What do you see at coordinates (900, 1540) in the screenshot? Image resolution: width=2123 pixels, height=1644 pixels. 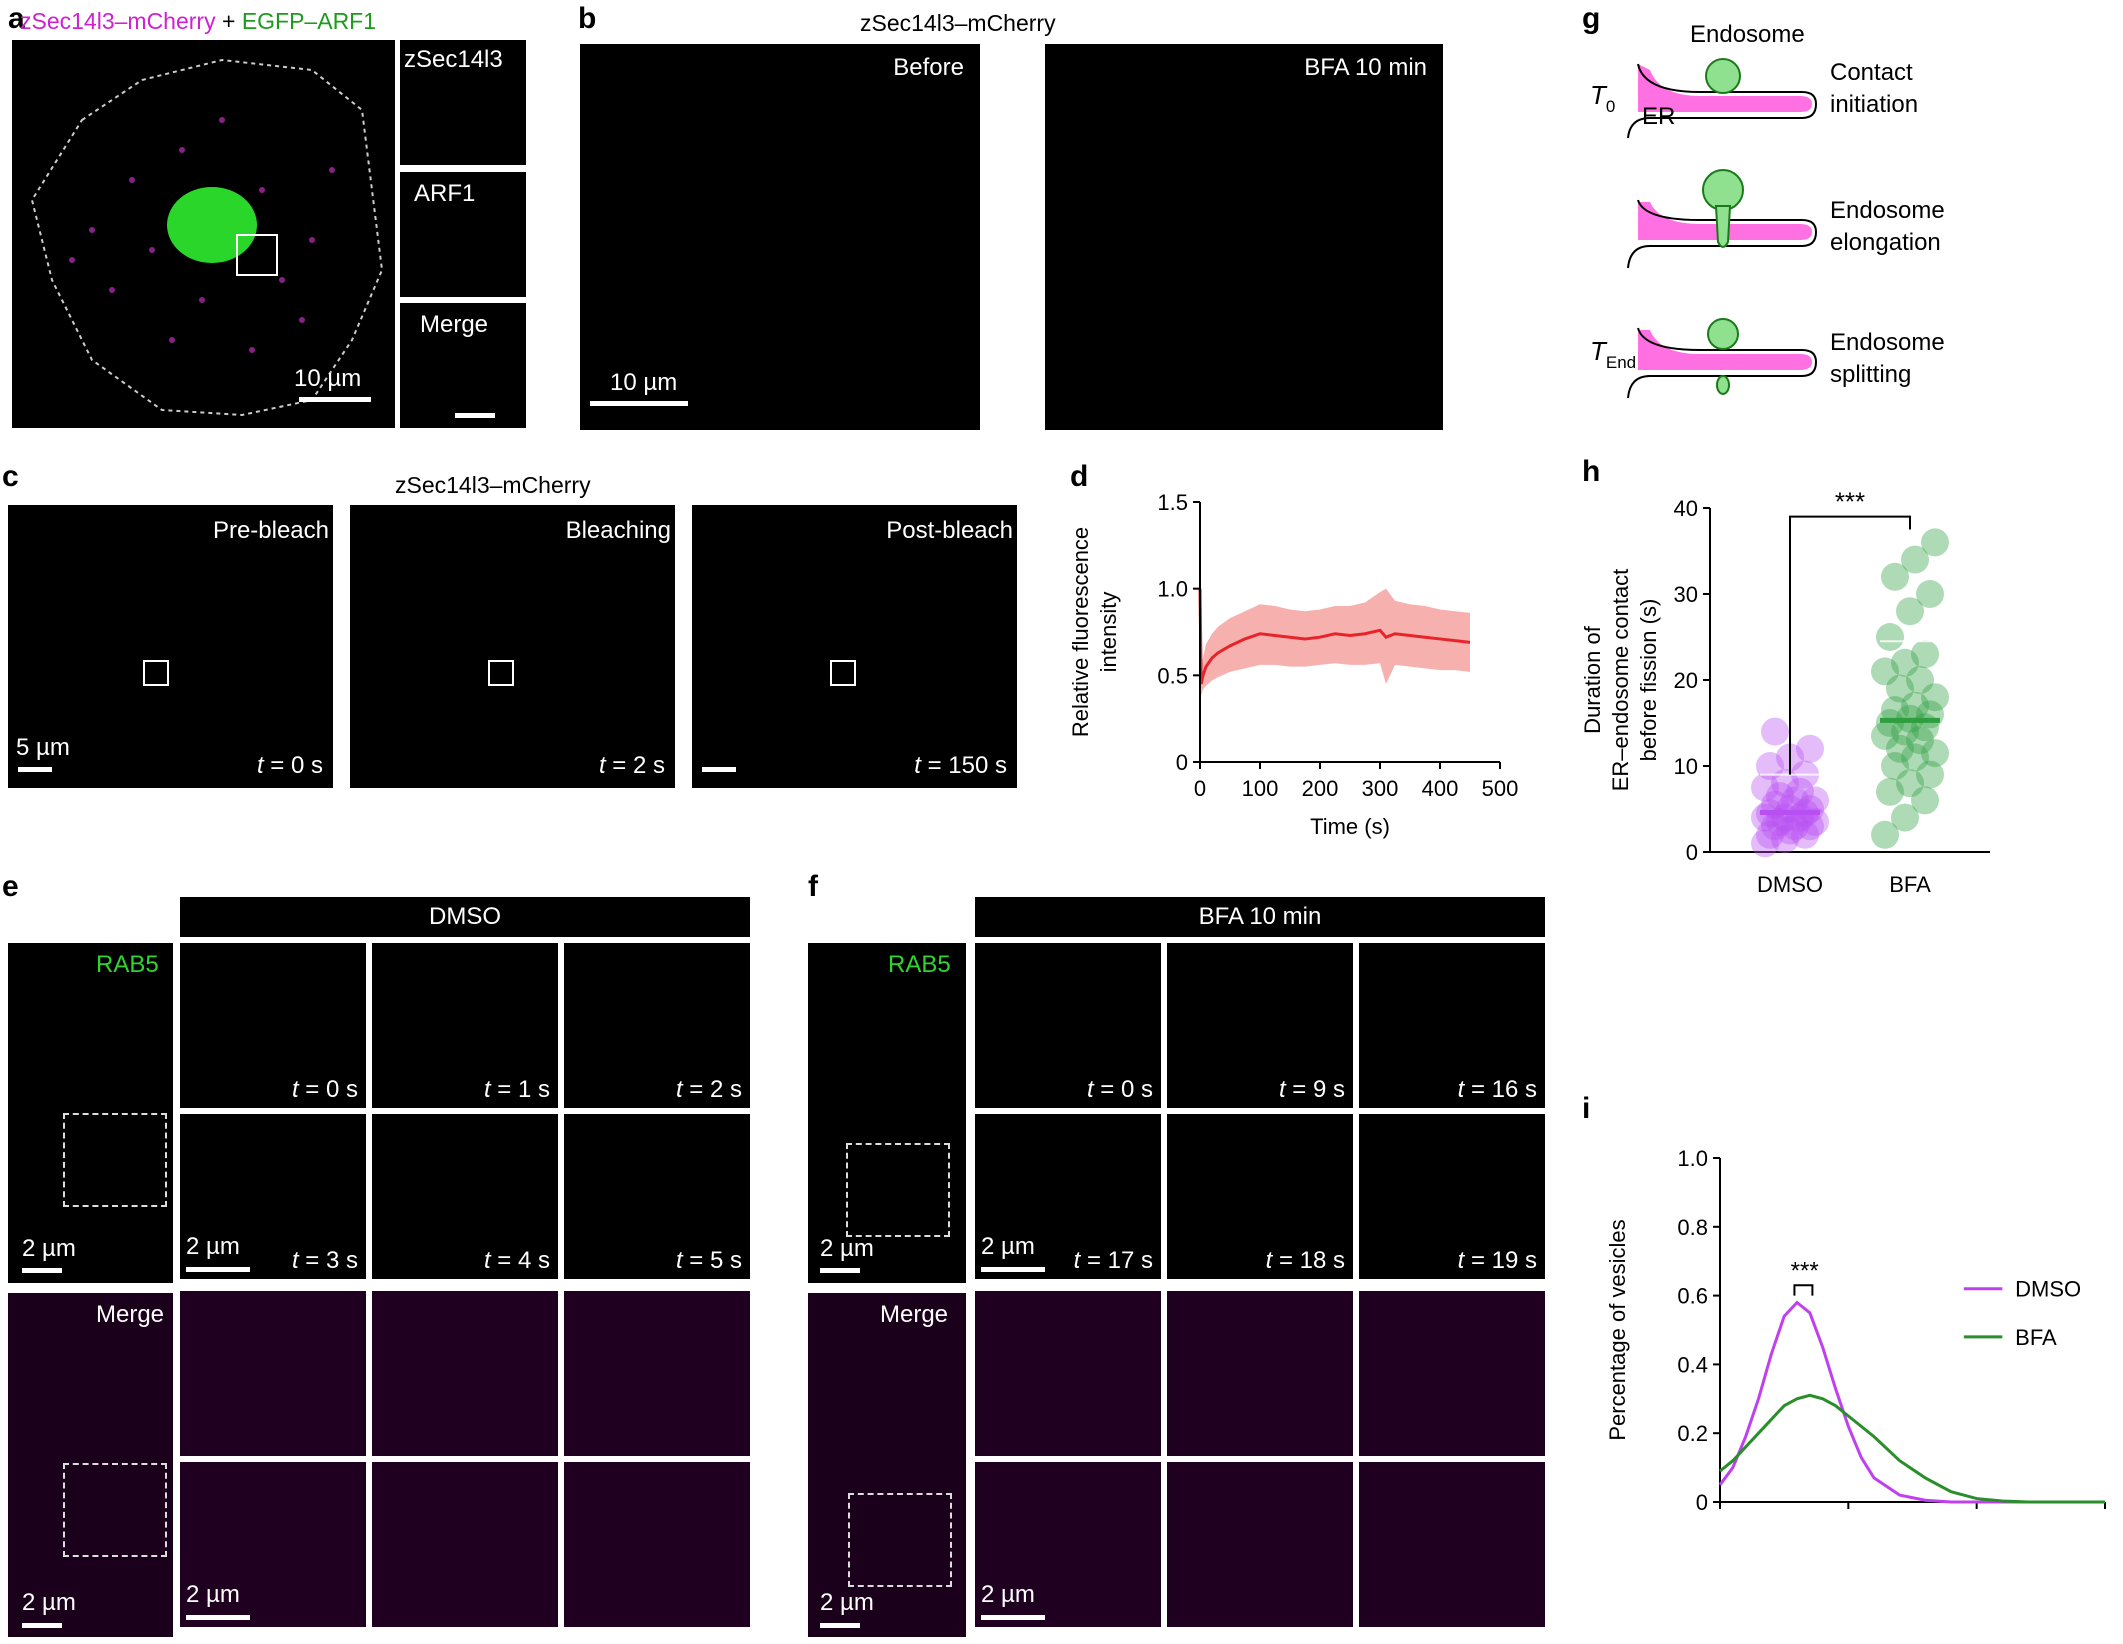 I see `panel-f-merge-roi` at bounding box center [900, 1540].